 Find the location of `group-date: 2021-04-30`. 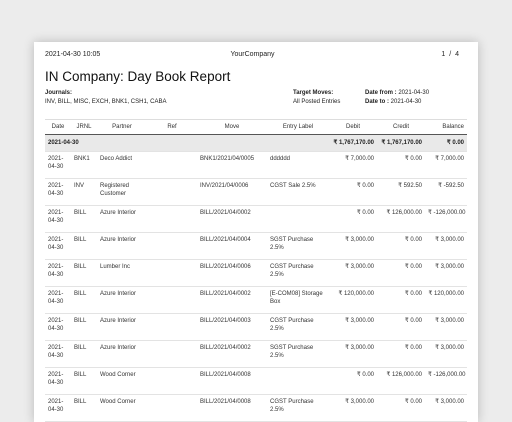

group-date: 2021-04-30 is located at coordinates (187, 143).